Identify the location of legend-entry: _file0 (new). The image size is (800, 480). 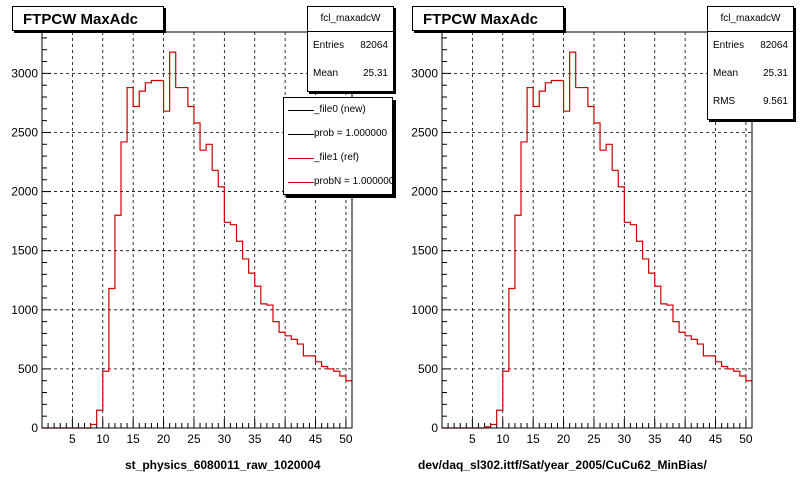
(338, 110).